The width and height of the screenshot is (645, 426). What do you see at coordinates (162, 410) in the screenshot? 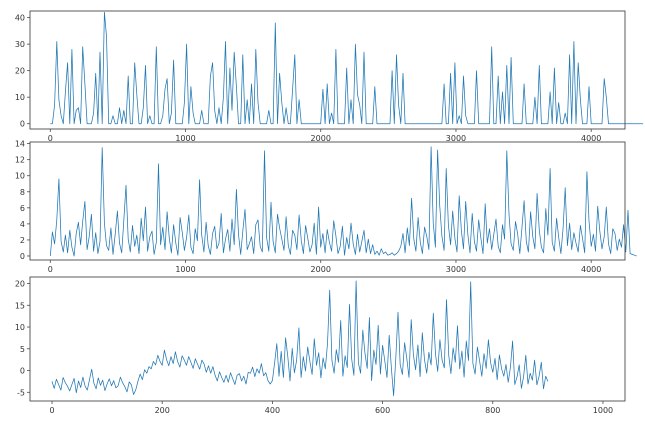
I see `x-tick-label: 200` at bounding box center [162, 410].